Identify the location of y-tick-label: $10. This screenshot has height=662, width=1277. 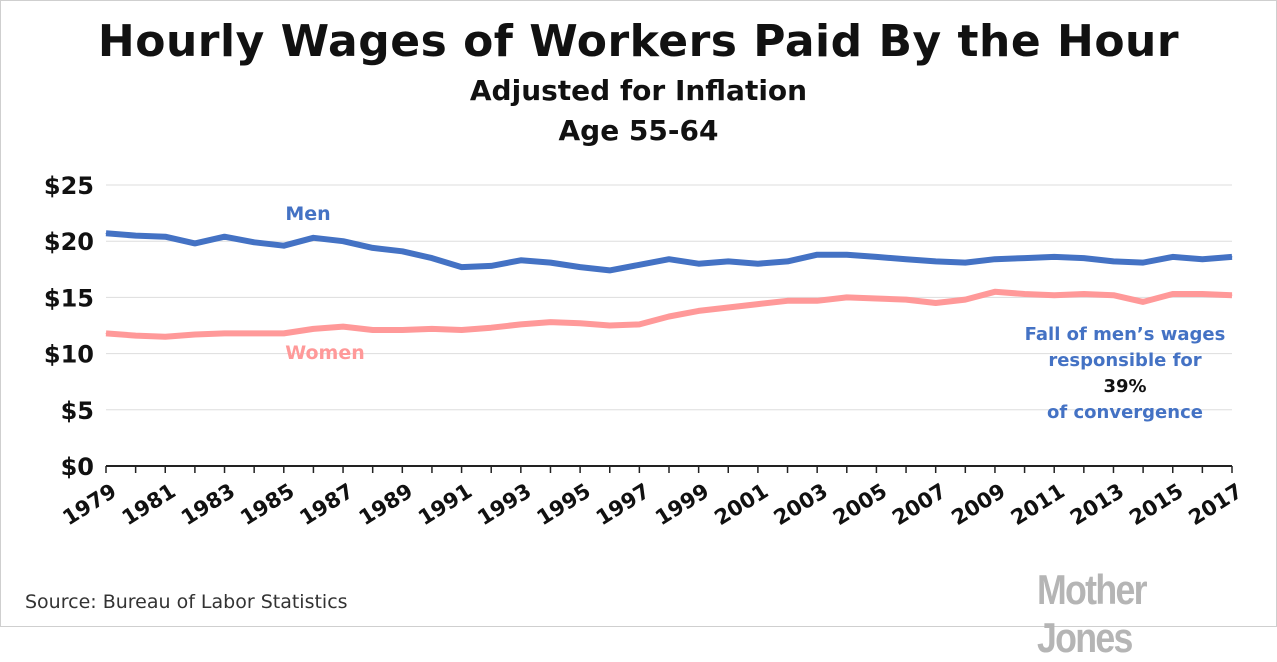
(69, 355).